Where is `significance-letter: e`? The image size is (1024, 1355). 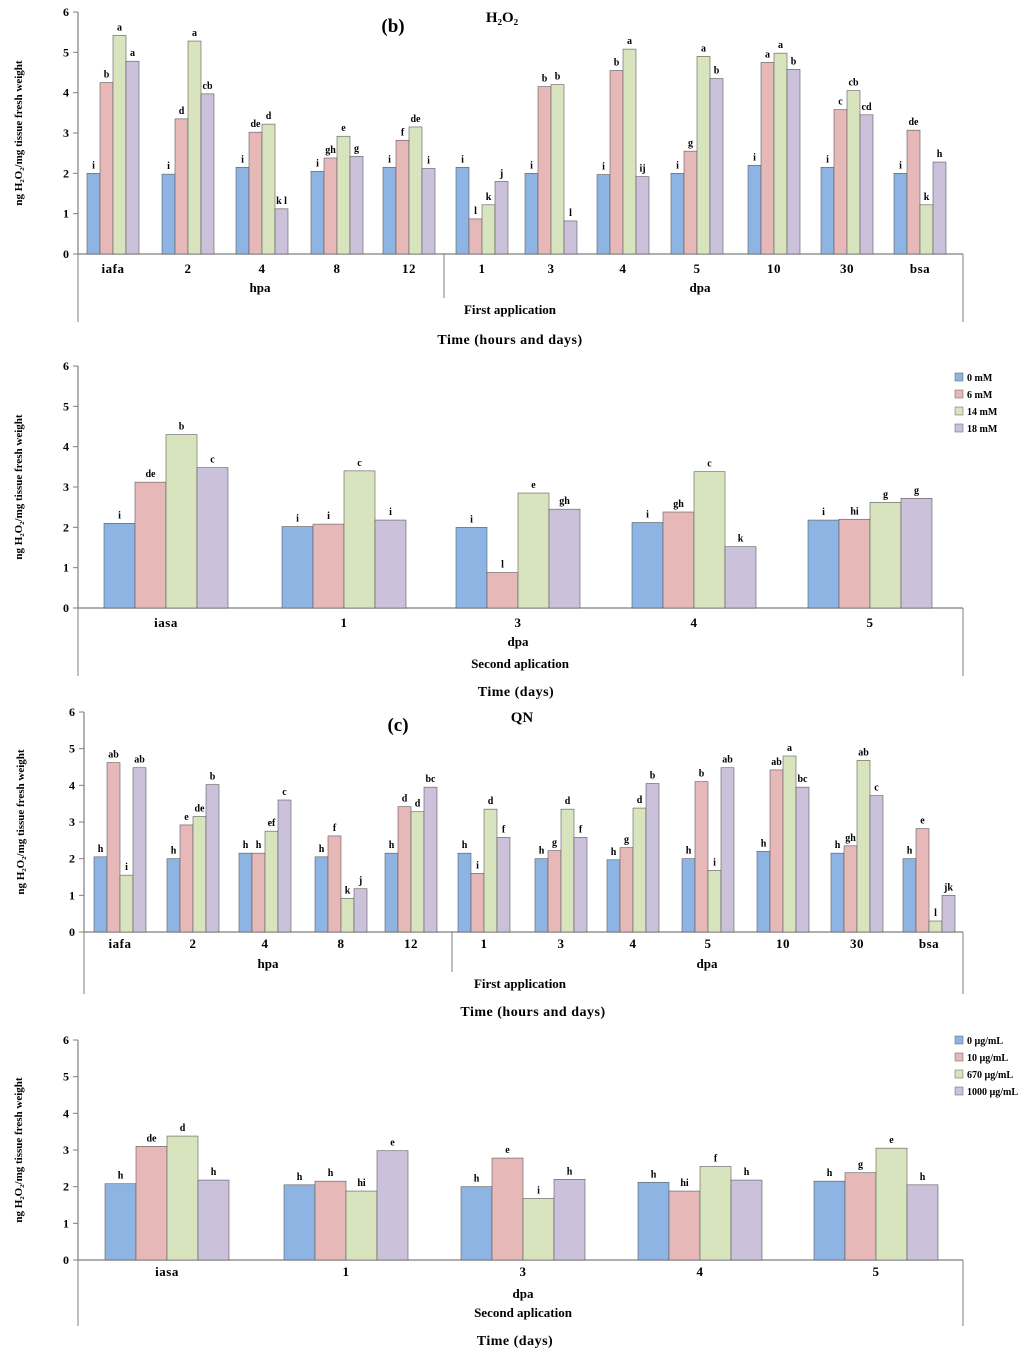 significance-letter: e is located at coordinates (343, 128).